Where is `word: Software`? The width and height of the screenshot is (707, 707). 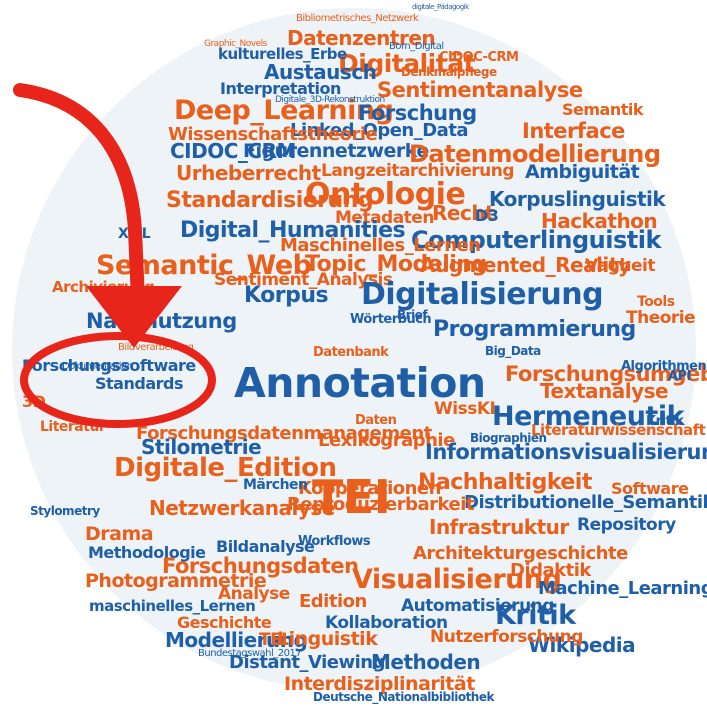
word: Software is located at coordinates (650, 488).